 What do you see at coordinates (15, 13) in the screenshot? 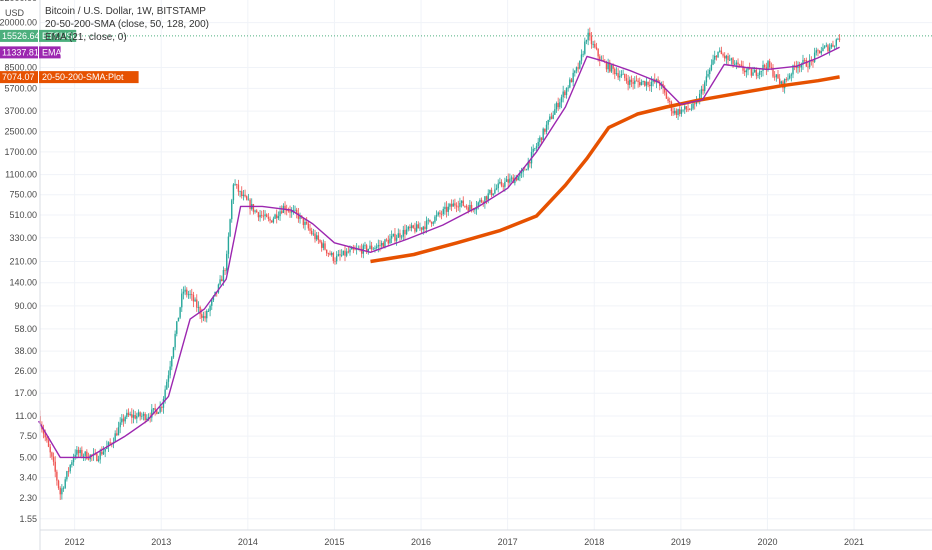
I see `price-axis-unit: USD` at bounding box center [15, 13].